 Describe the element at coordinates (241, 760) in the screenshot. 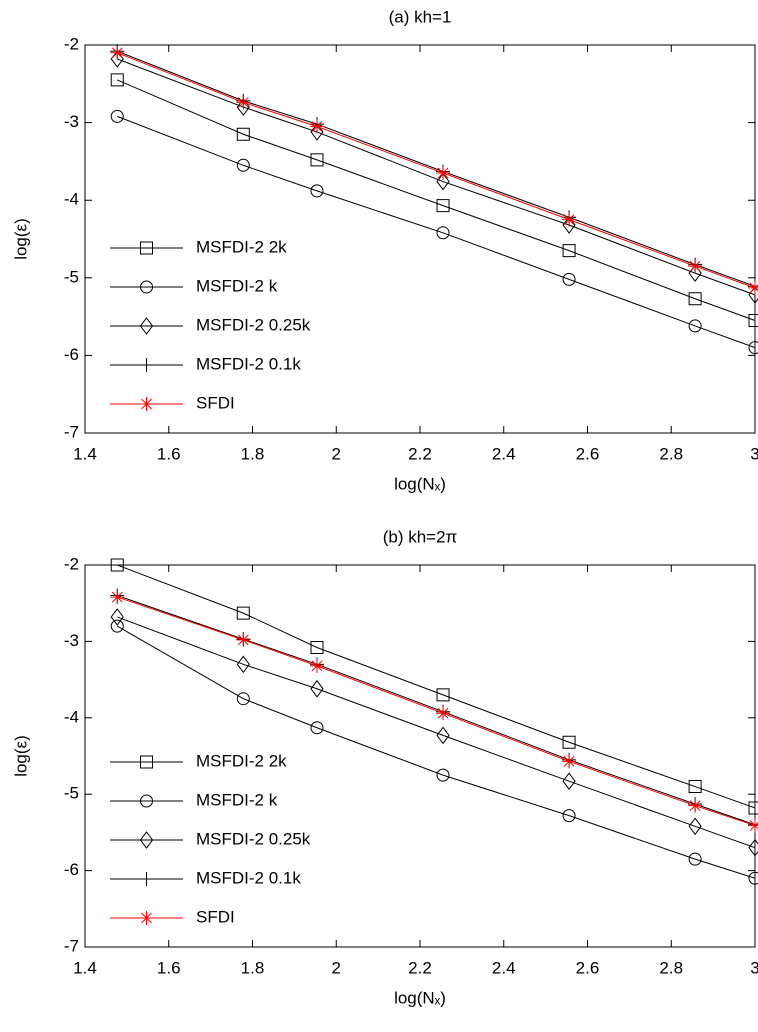

I see `legend-label: MSFDI-2 2k` at that location.